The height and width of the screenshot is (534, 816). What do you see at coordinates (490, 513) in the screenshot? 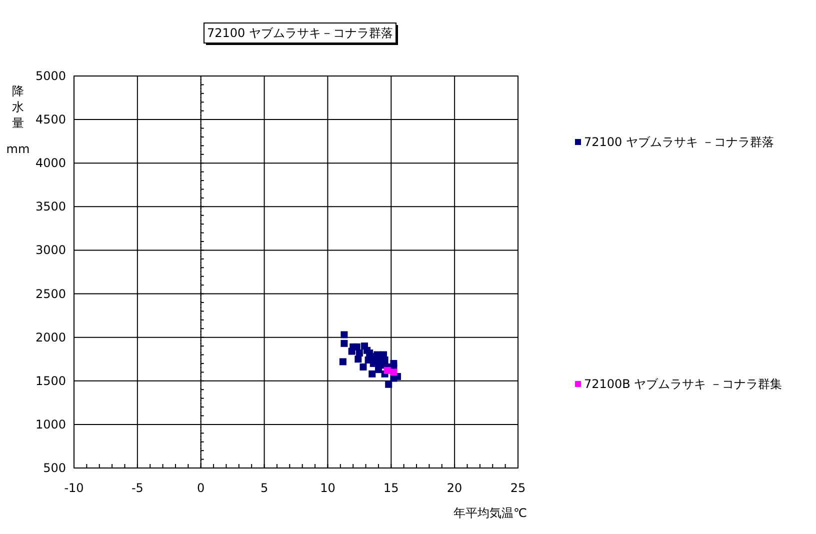
I see `x-axis-title: 年平均気温℃` at bounding box center [490, 513].